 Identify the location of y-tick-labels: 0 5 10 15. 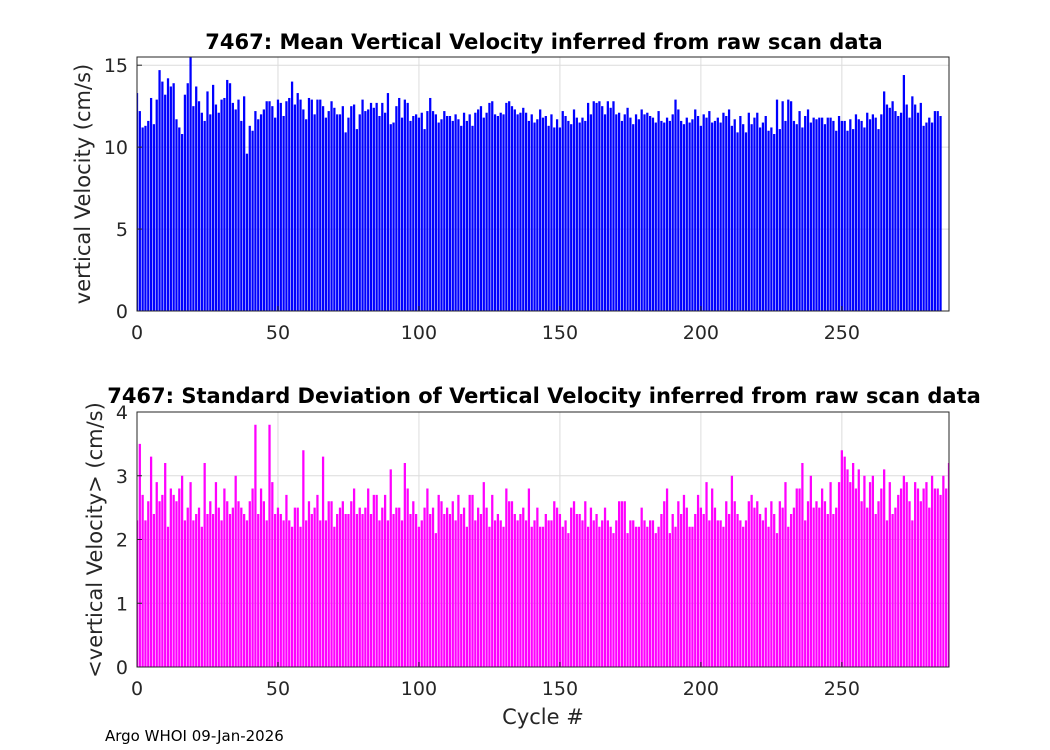
(123, 189).